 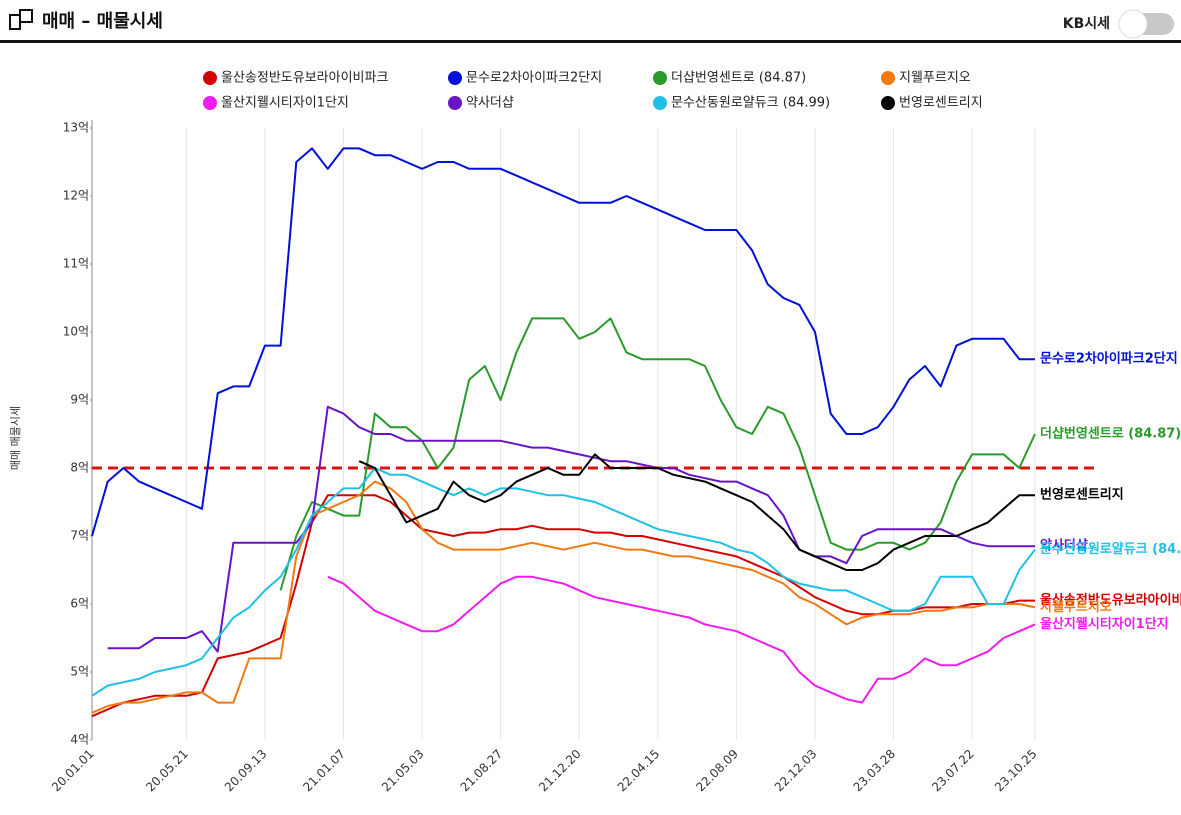 I want to click on legend-label: 울산지웰시티자이1단지, so click(x=285, y=103).